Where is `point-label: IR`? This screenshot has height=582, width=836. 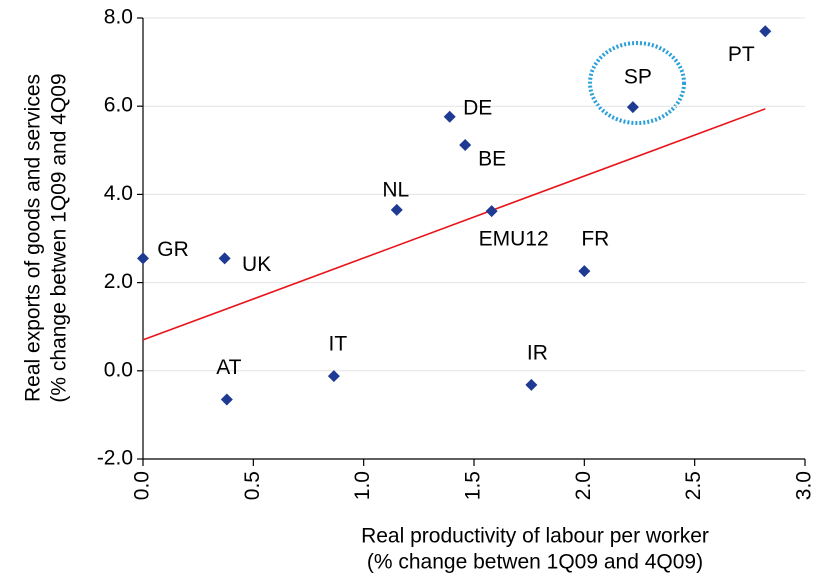
point-label: IR is located at coordinates (537, 352).